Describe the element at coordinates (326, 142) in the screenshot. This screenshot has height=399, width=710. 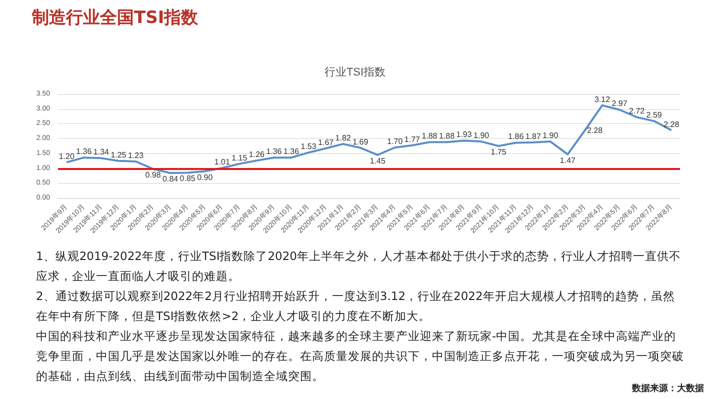
I see `data-label: 1.67` at that location.